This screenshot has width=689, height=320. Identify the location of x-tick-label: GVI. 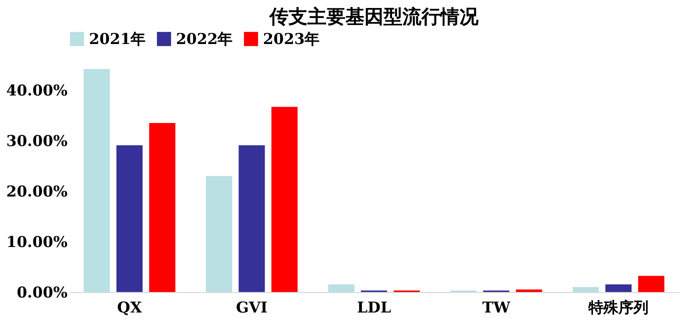
(252, 307).